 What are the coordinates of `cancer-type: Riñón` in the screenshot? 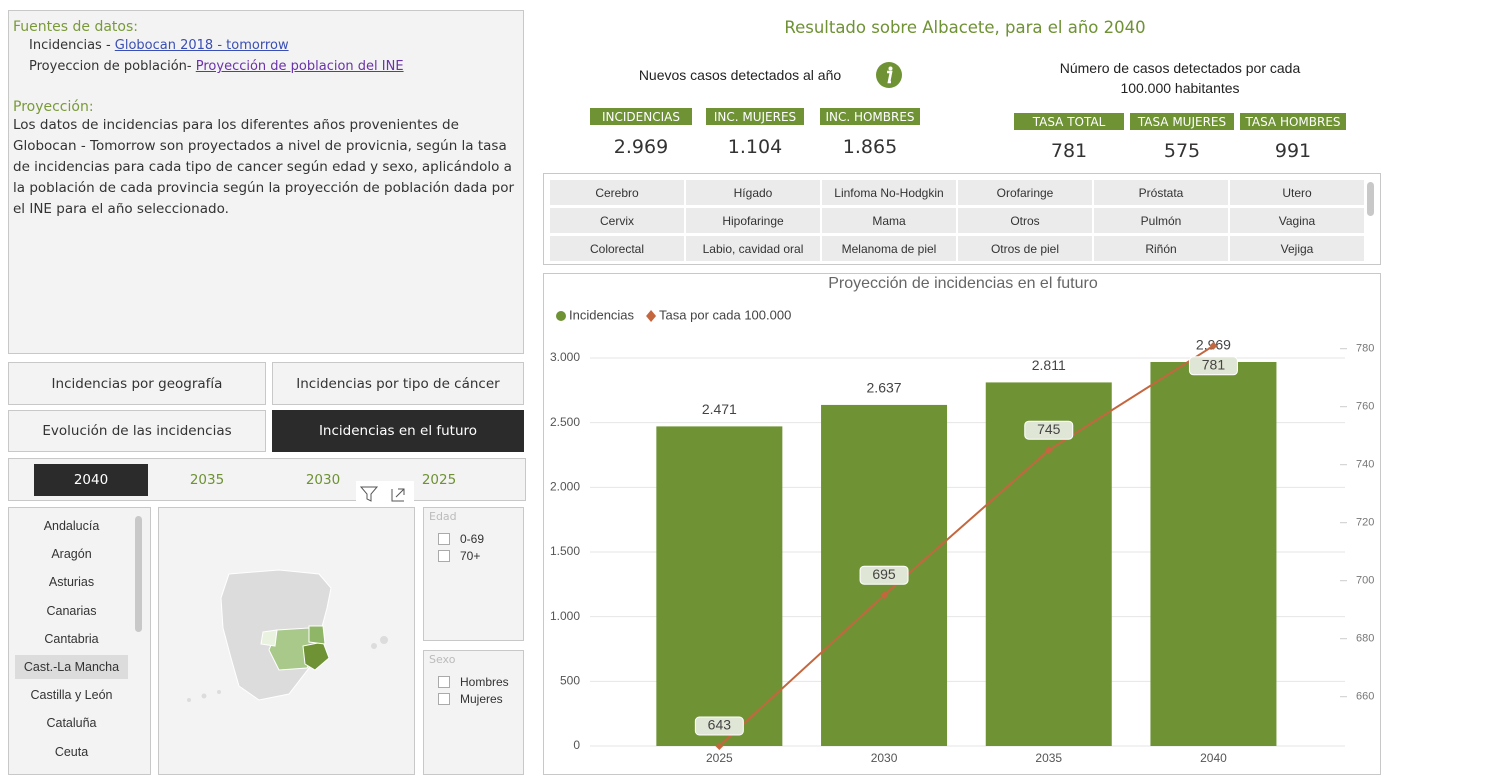 It's located at (1161, 248).